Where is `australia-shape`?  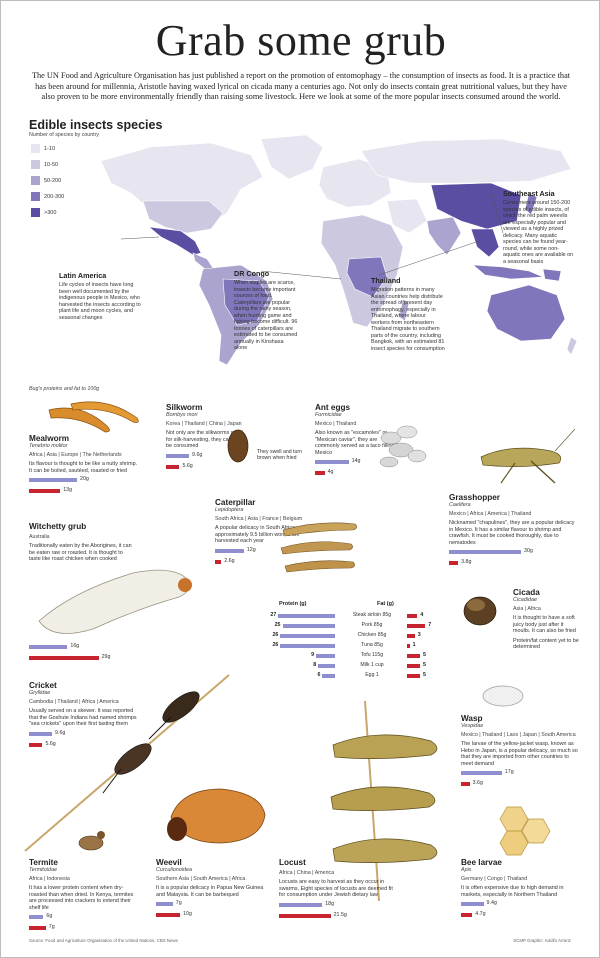 australia-shape is located at coordinates (526, 313).